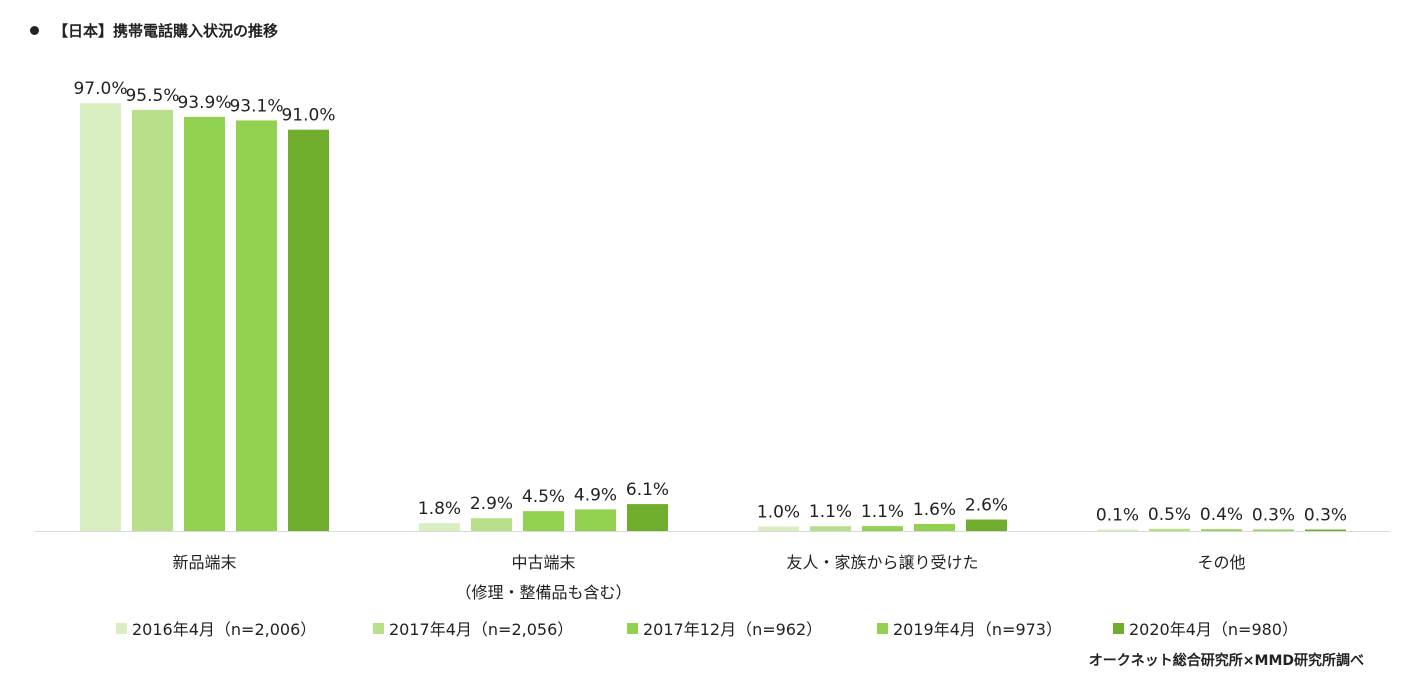 This screenshot has height=676, width=1404. Describe the element at coordinates (256, 106) in the screenshot. I see `data-label: 93.1%` at that location.